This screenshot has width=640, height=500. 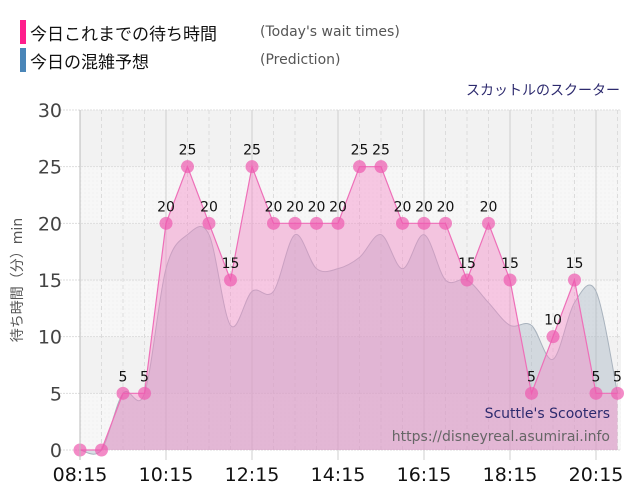 I want to click on watermark-url: https://disneyreal.asumirai.info, so click(x=501, y=437).